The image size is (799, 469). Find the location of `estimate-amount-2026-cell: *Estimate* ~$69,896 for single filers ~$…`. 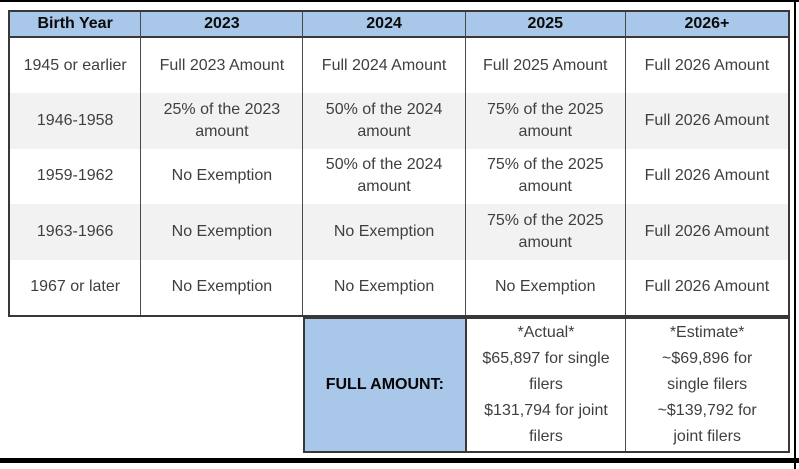

estimate-amount-2026-cell: *Estimate* ~$69,896 for single filers ~$… is located at coordinates (707, 384).